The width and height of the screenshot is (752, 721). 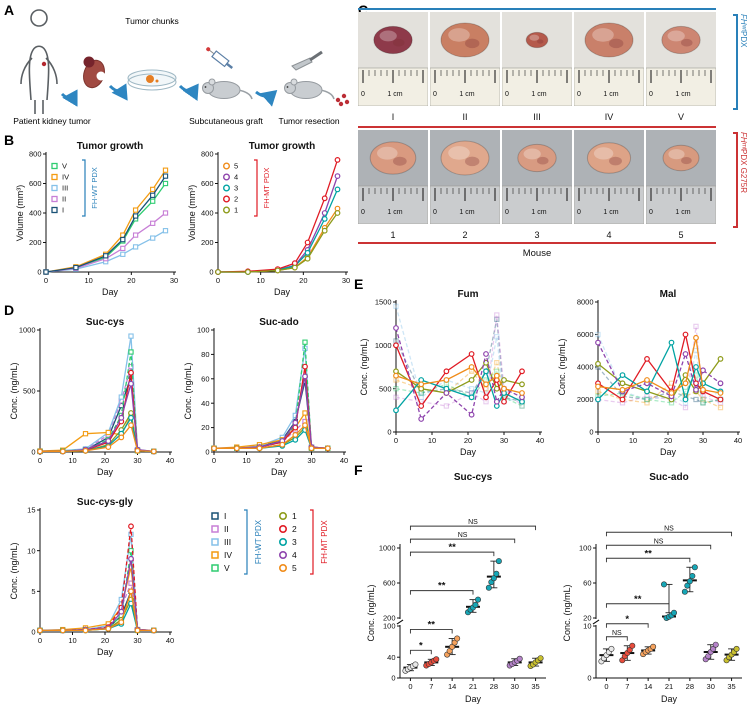 What do you see at coordinates (358, 470) in the screenshot?
I see `panel-f-label: F` at bounding box center [358, 470].